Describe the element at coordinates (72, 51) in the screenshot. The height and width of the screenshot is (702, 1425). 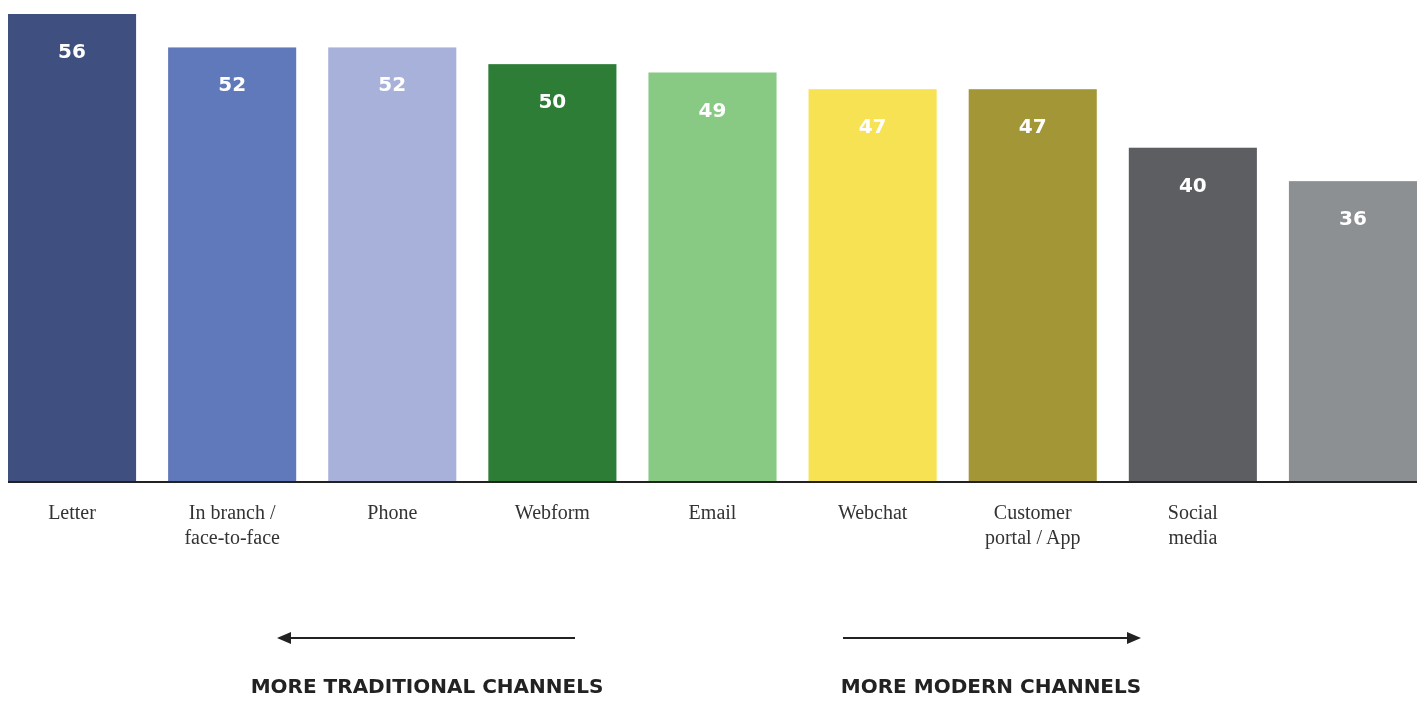
I see `data-label: 56` at that location.